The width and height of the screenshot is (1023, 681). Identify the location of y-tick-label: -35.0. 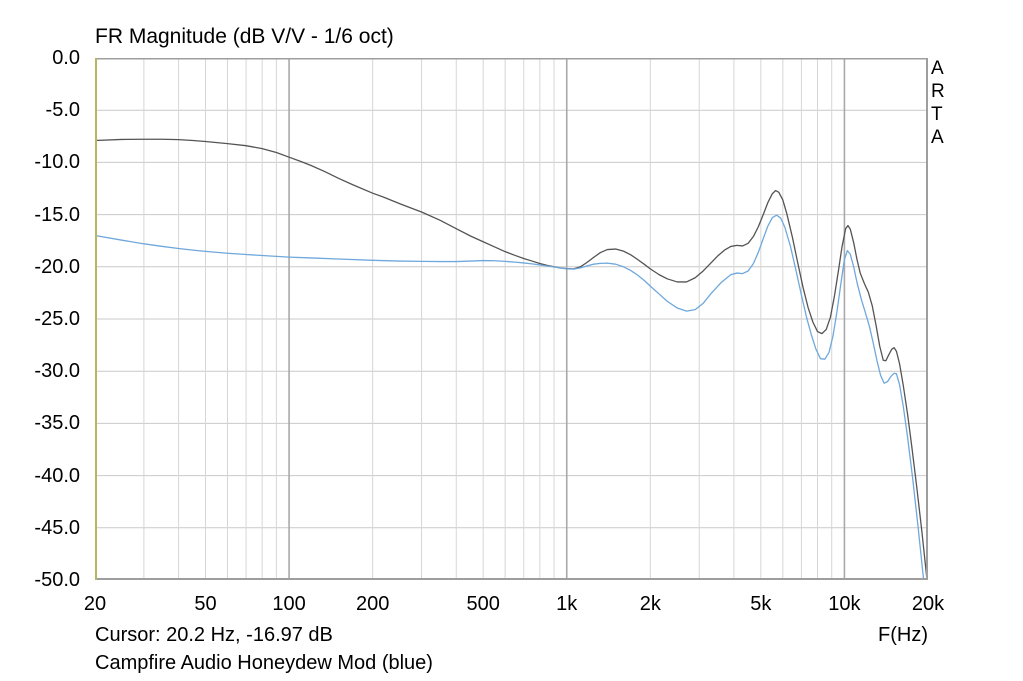
(57, 423).